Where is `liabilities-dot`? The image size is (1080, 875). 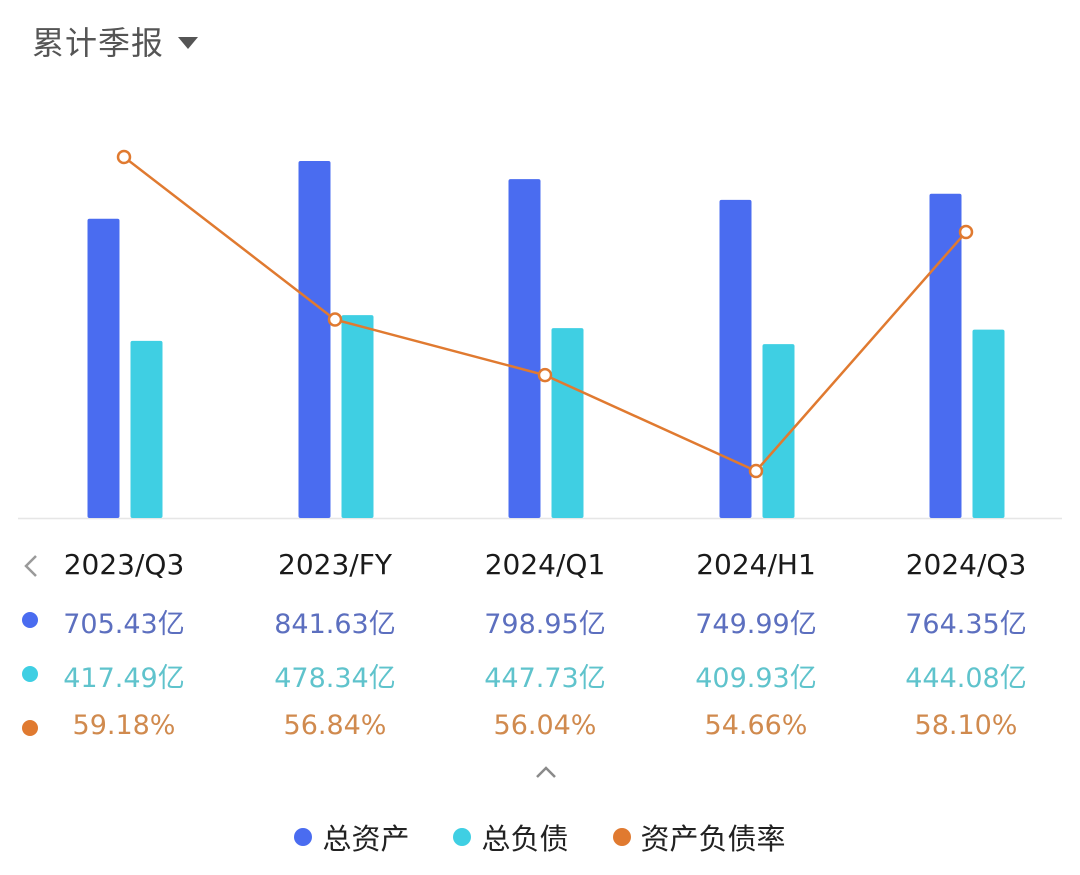 liabilities-dot is located at coordinates (30, 674).